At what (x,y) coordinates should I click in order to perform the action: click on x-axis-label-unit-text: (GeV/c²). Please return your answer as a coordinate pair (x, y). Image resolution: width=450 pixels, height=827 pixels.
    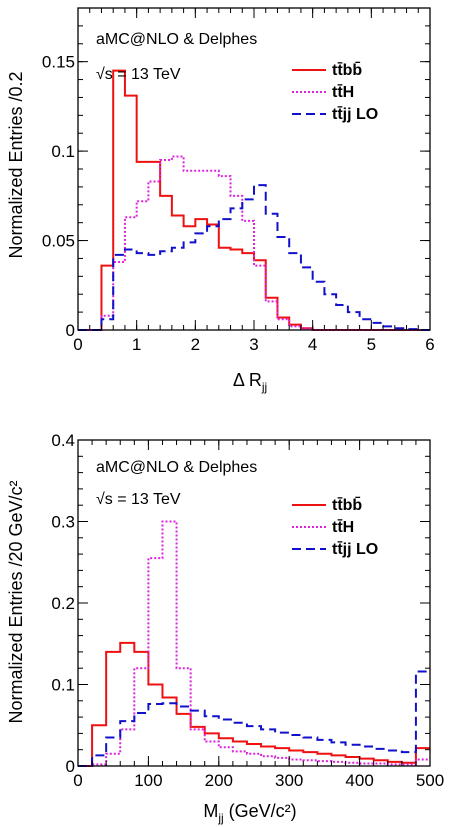
    Looking at the image, I should click on (263, 811).